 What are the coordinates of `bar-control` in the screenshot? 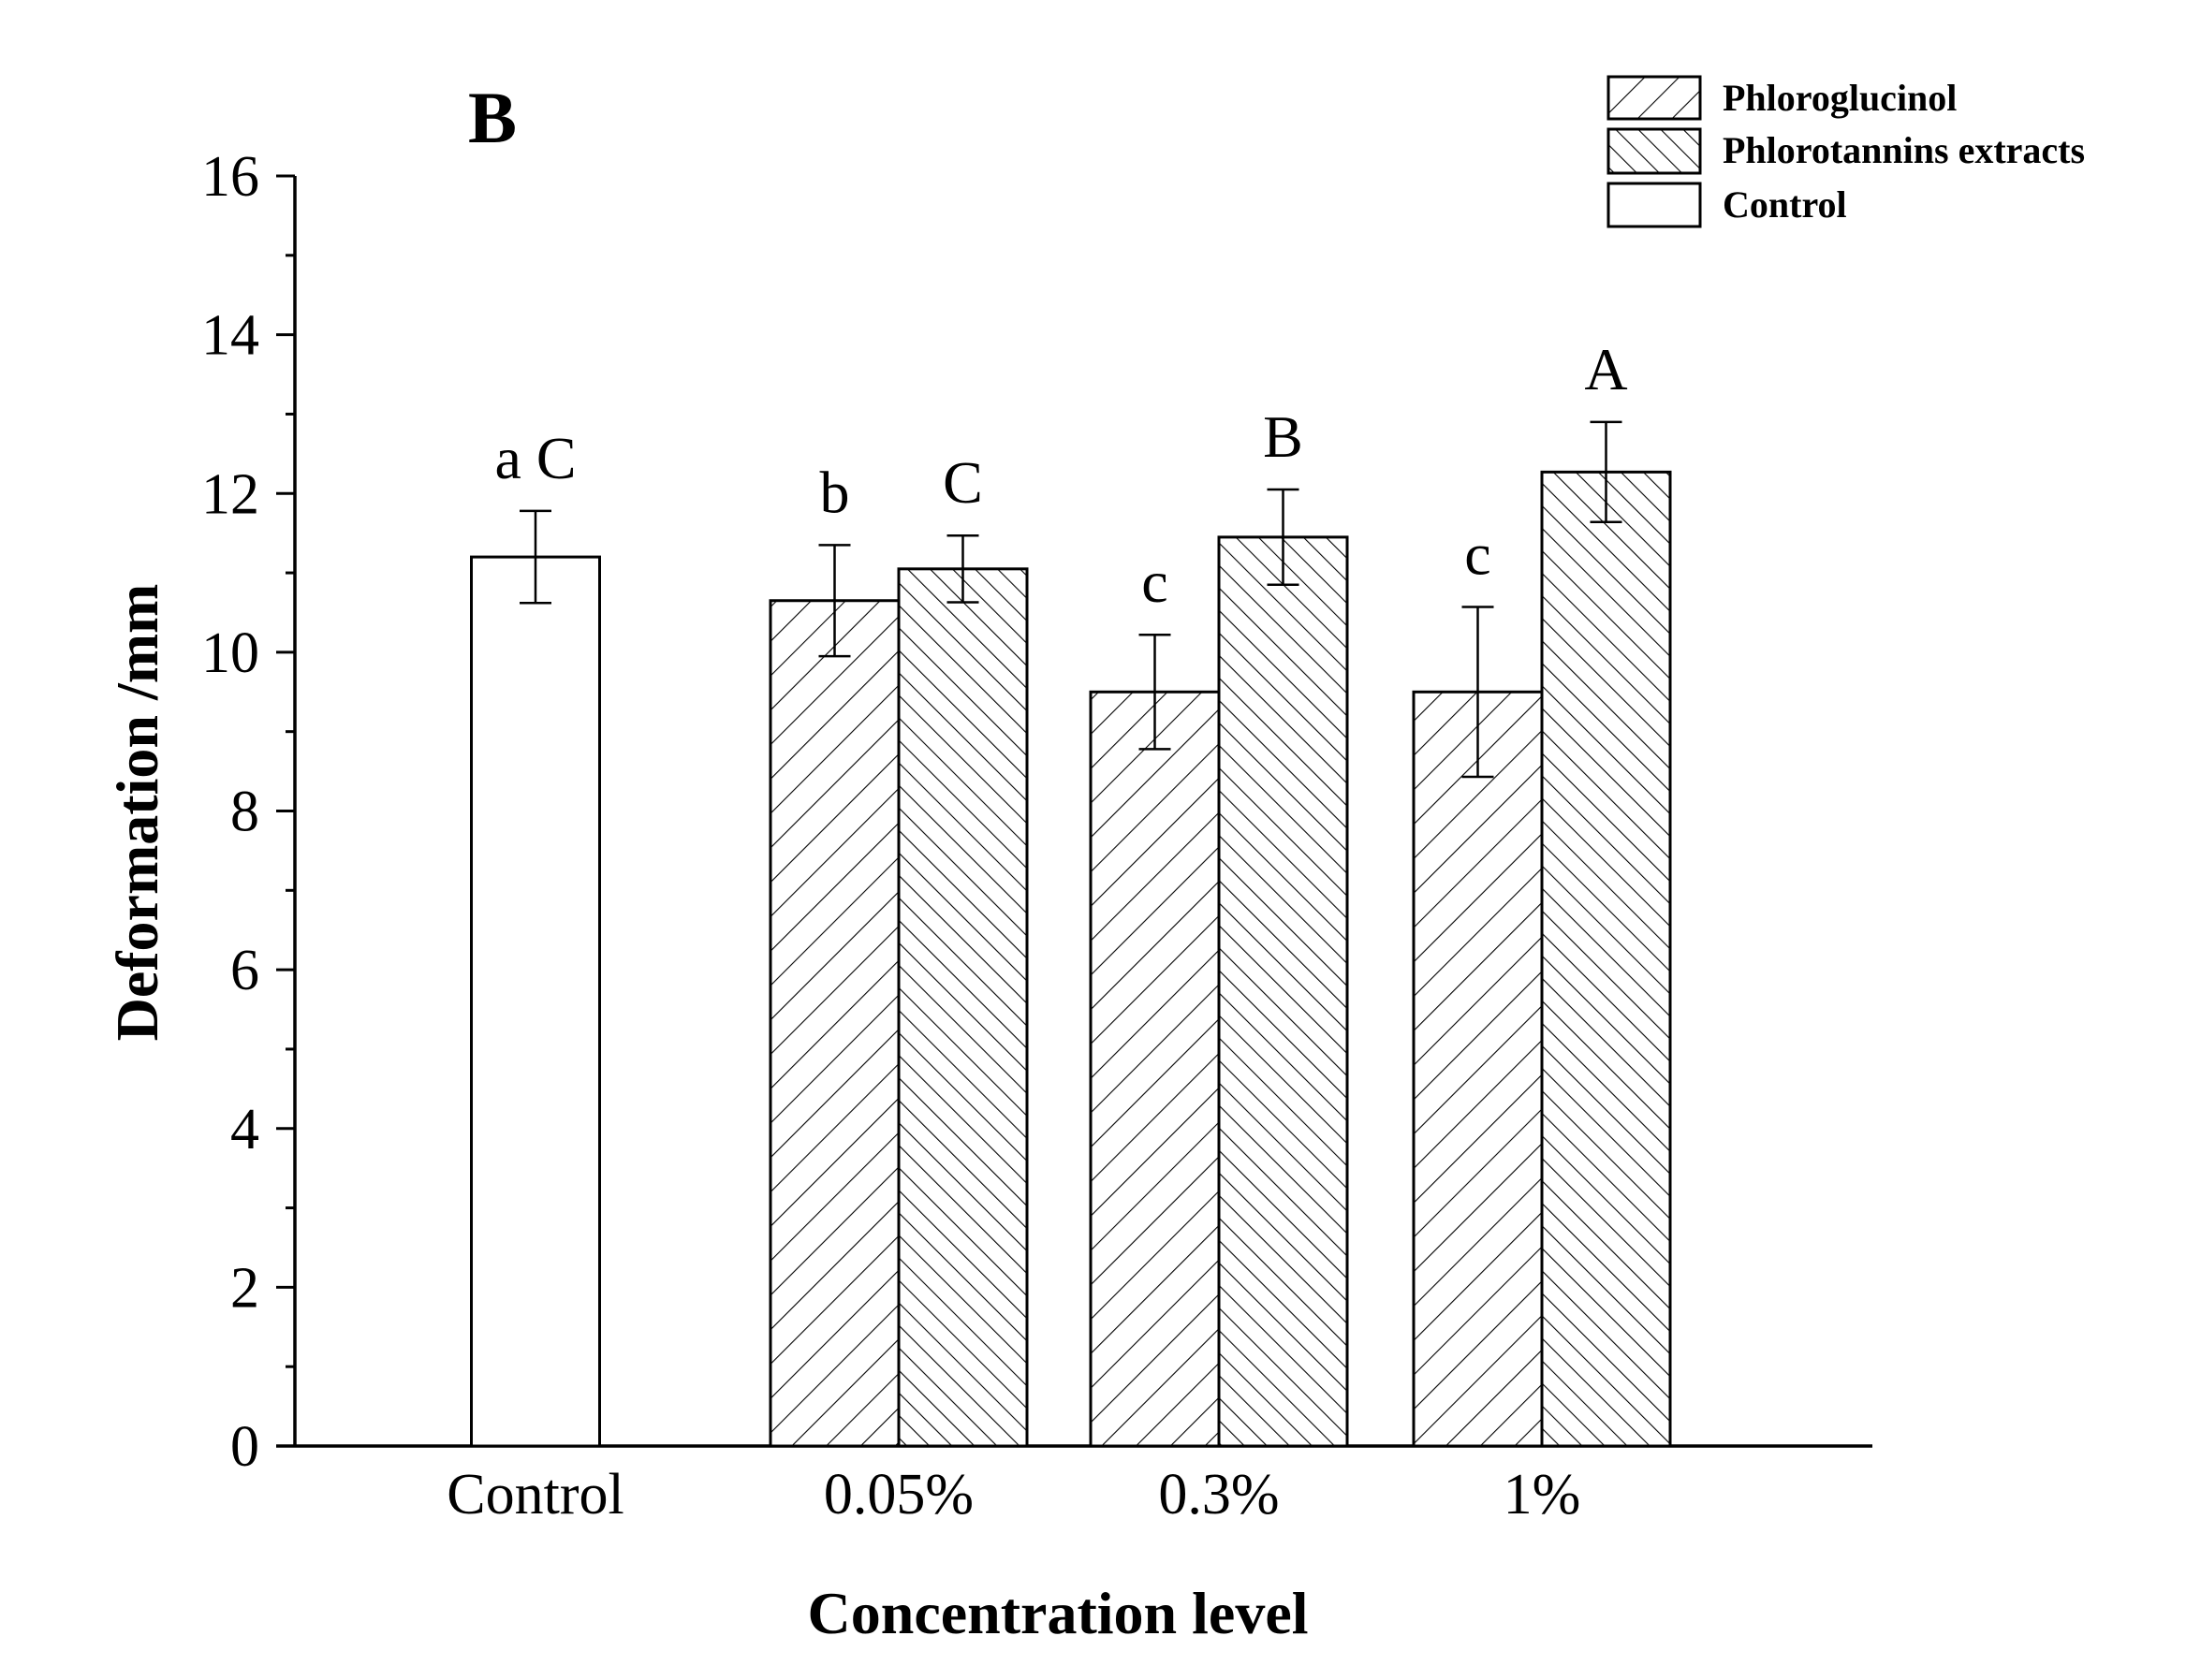 It's located at (535, 1001).